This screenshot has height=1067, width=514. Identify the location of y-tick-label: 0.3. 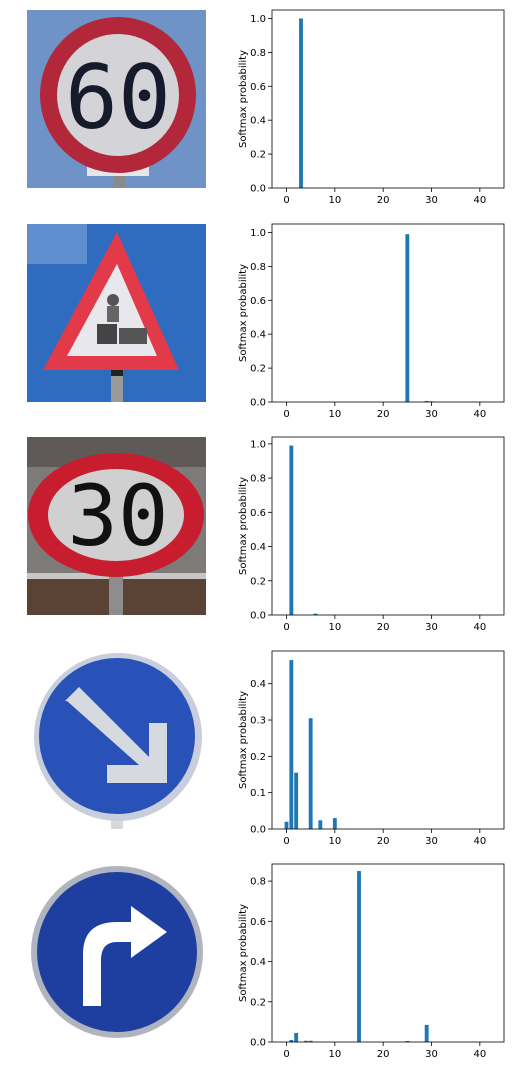
(258, 721).